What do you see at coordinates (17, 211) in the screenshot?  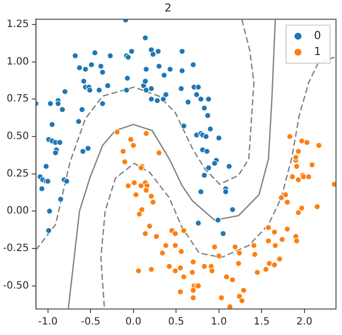 I see `y-tick-label: 0.00` at bounding box center [17, 211].